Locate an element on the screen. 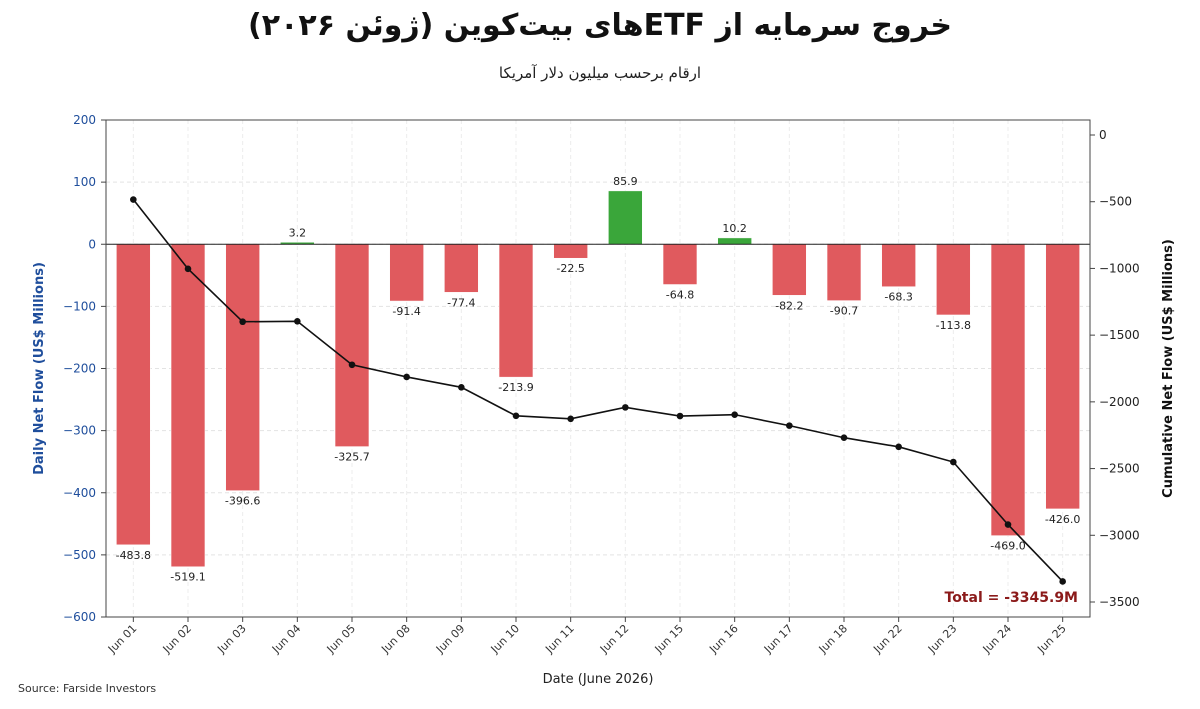 The height and width of the screenshot is (709, 1200). y-axis-title: Daily Net Flow (US$ Millions) is located at coordinates (39, 368).